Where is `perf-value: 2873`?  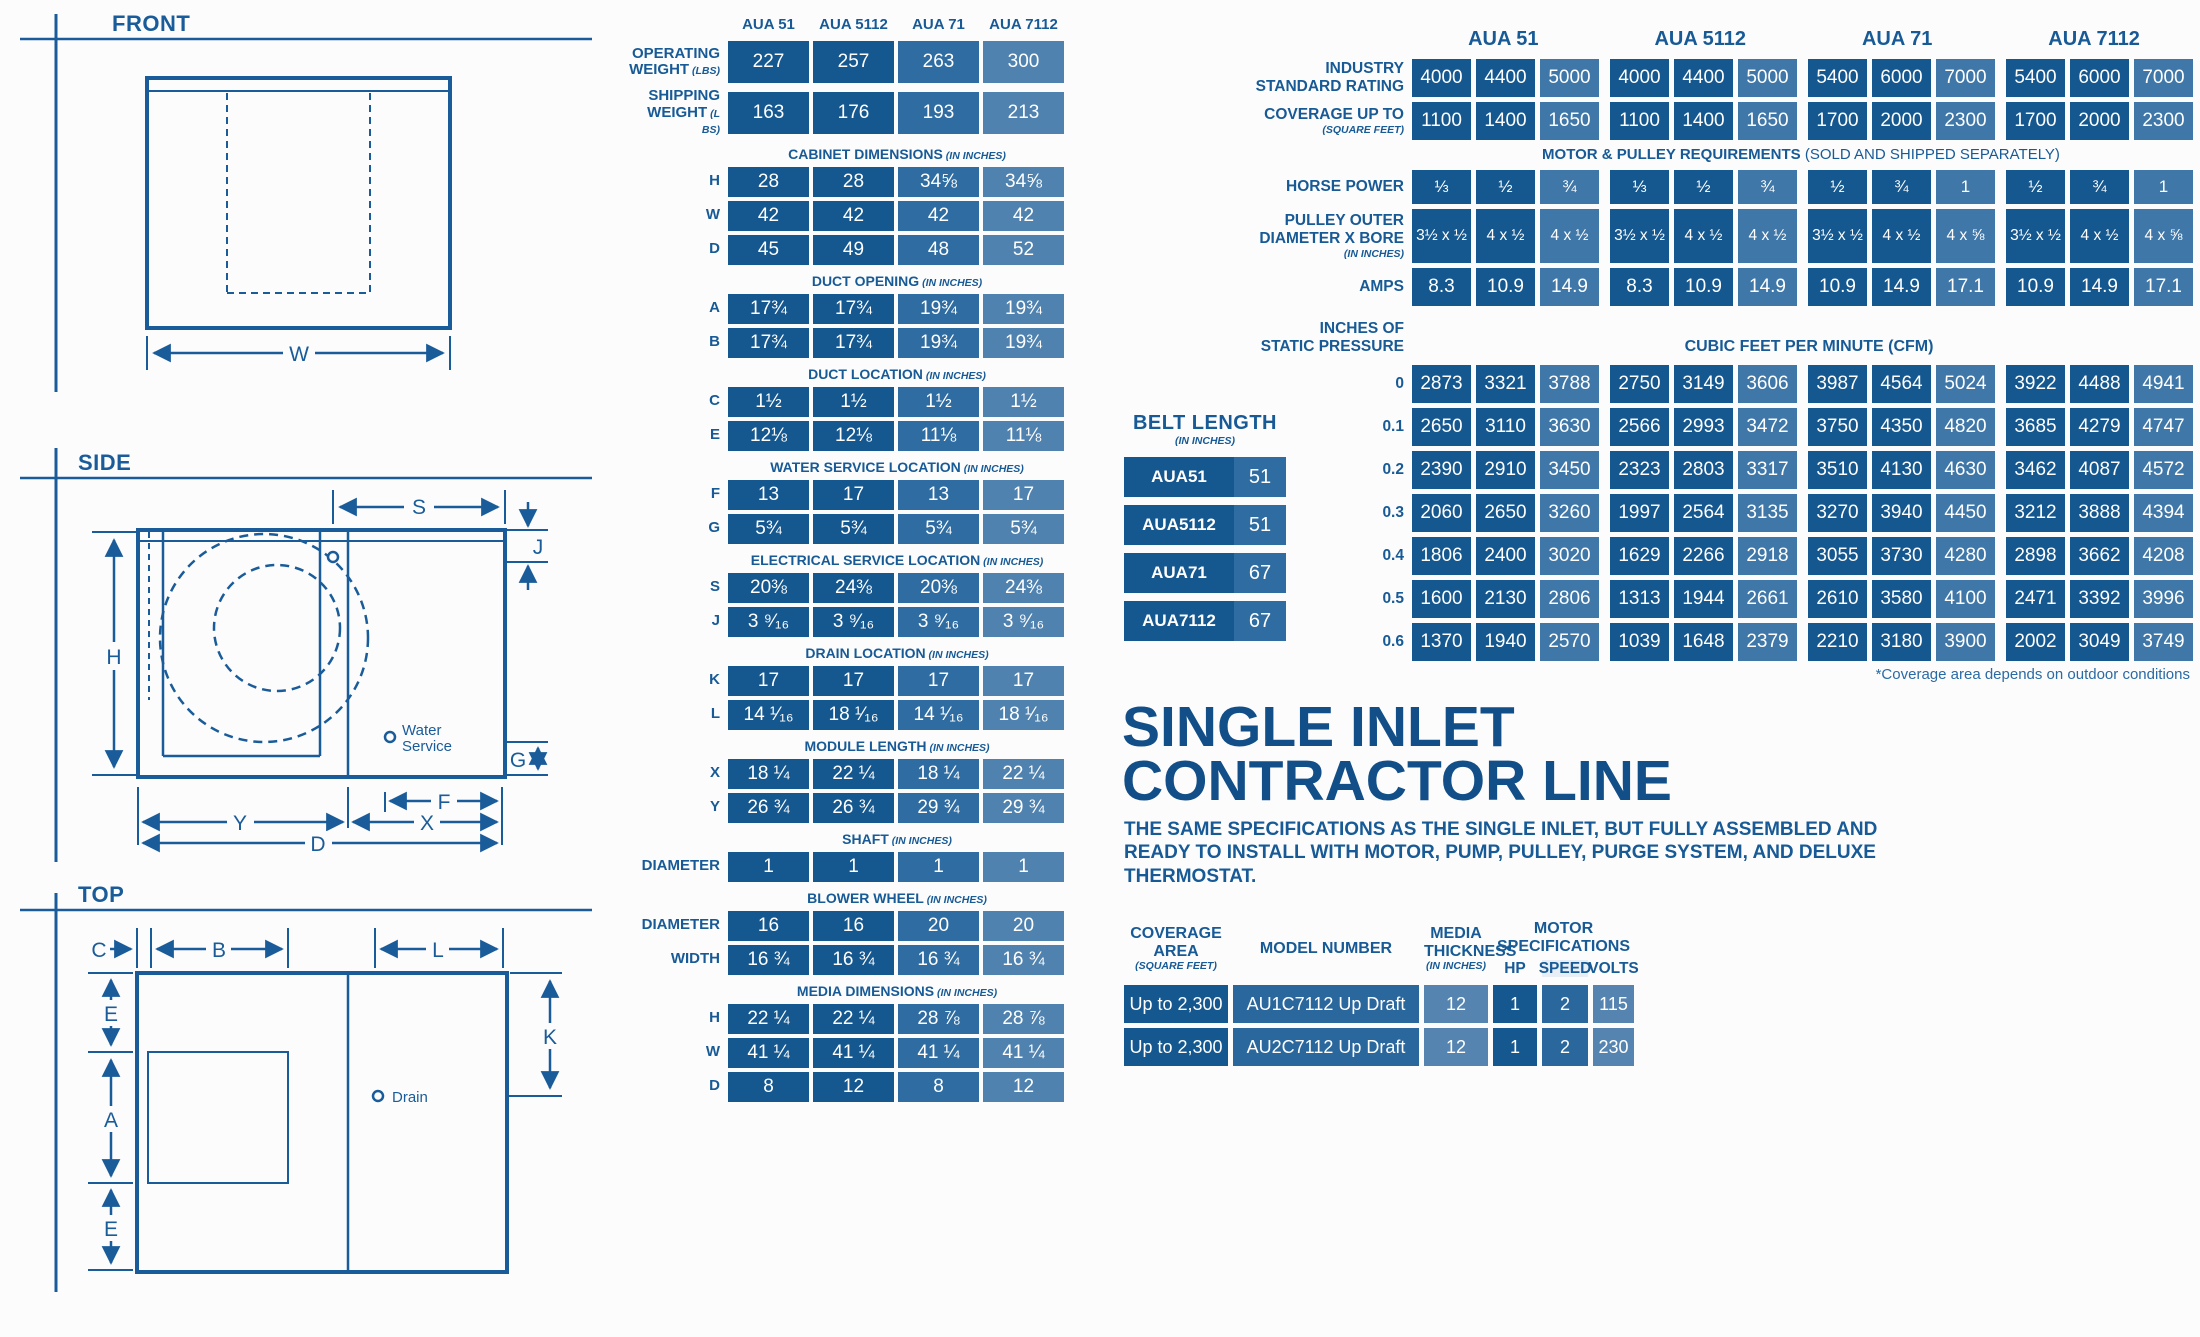
perf-value: 2873 is located at coordinates (1441, 383).